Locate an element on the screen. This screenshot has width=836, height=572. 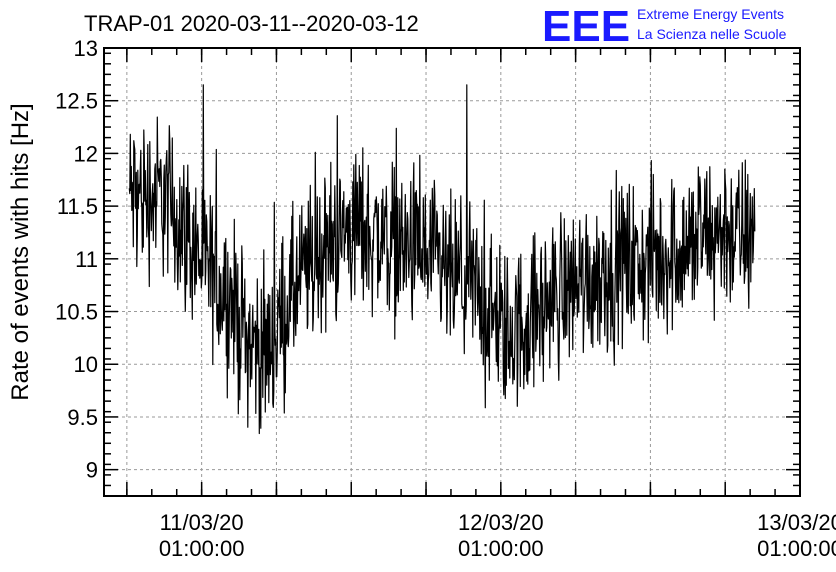
y-tick-label: 9.5 is located at coordinates (82, 417).